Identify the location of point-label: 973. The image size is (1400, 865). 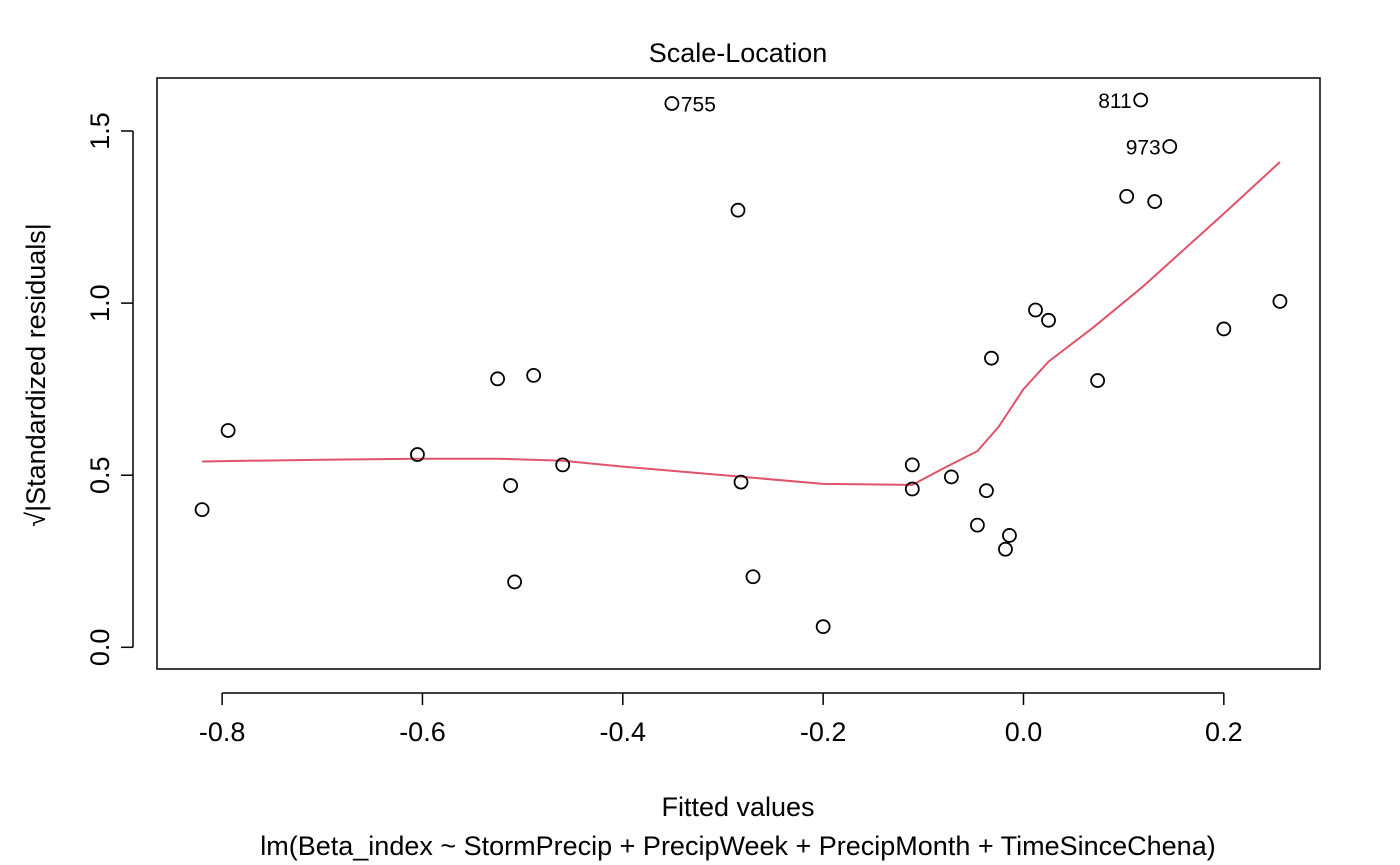
(1143, 147).